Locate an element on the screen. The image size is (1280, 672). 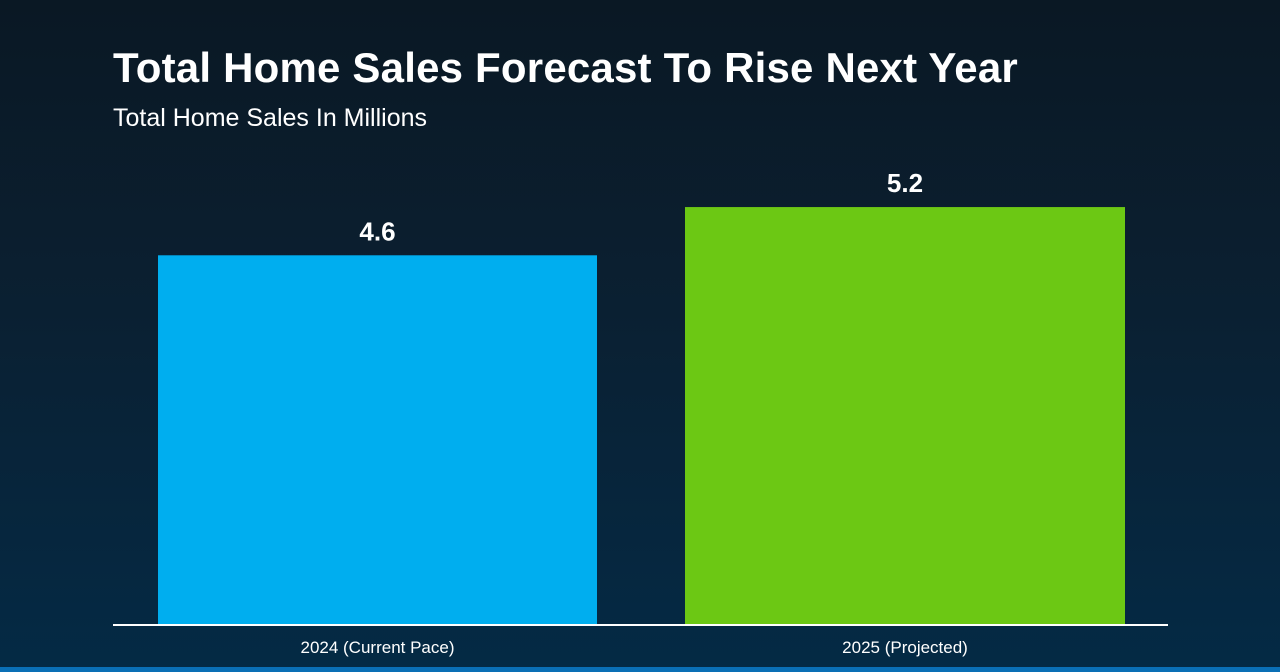
x-tick-label-2025: 2025 (Projected) is located at coordinates (905, 647).